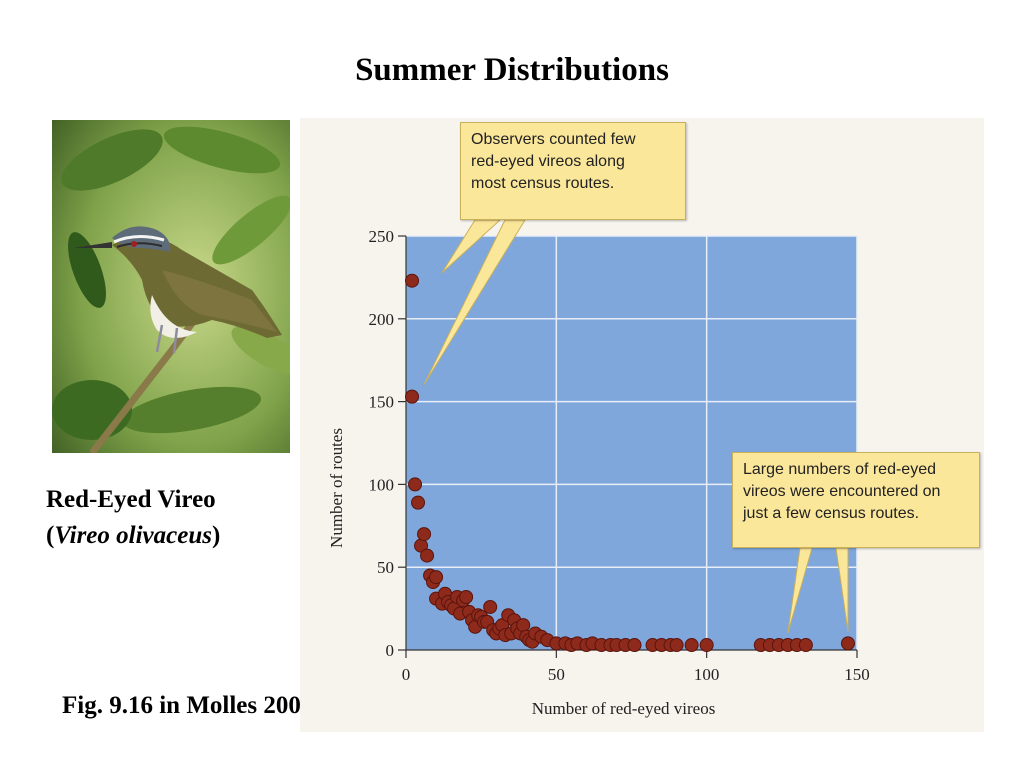 This screenshot has width=1024, height=768. Describe the element at coordinates (382, 319) in the screenshot. I see `y-tick-label: 200` at that location.